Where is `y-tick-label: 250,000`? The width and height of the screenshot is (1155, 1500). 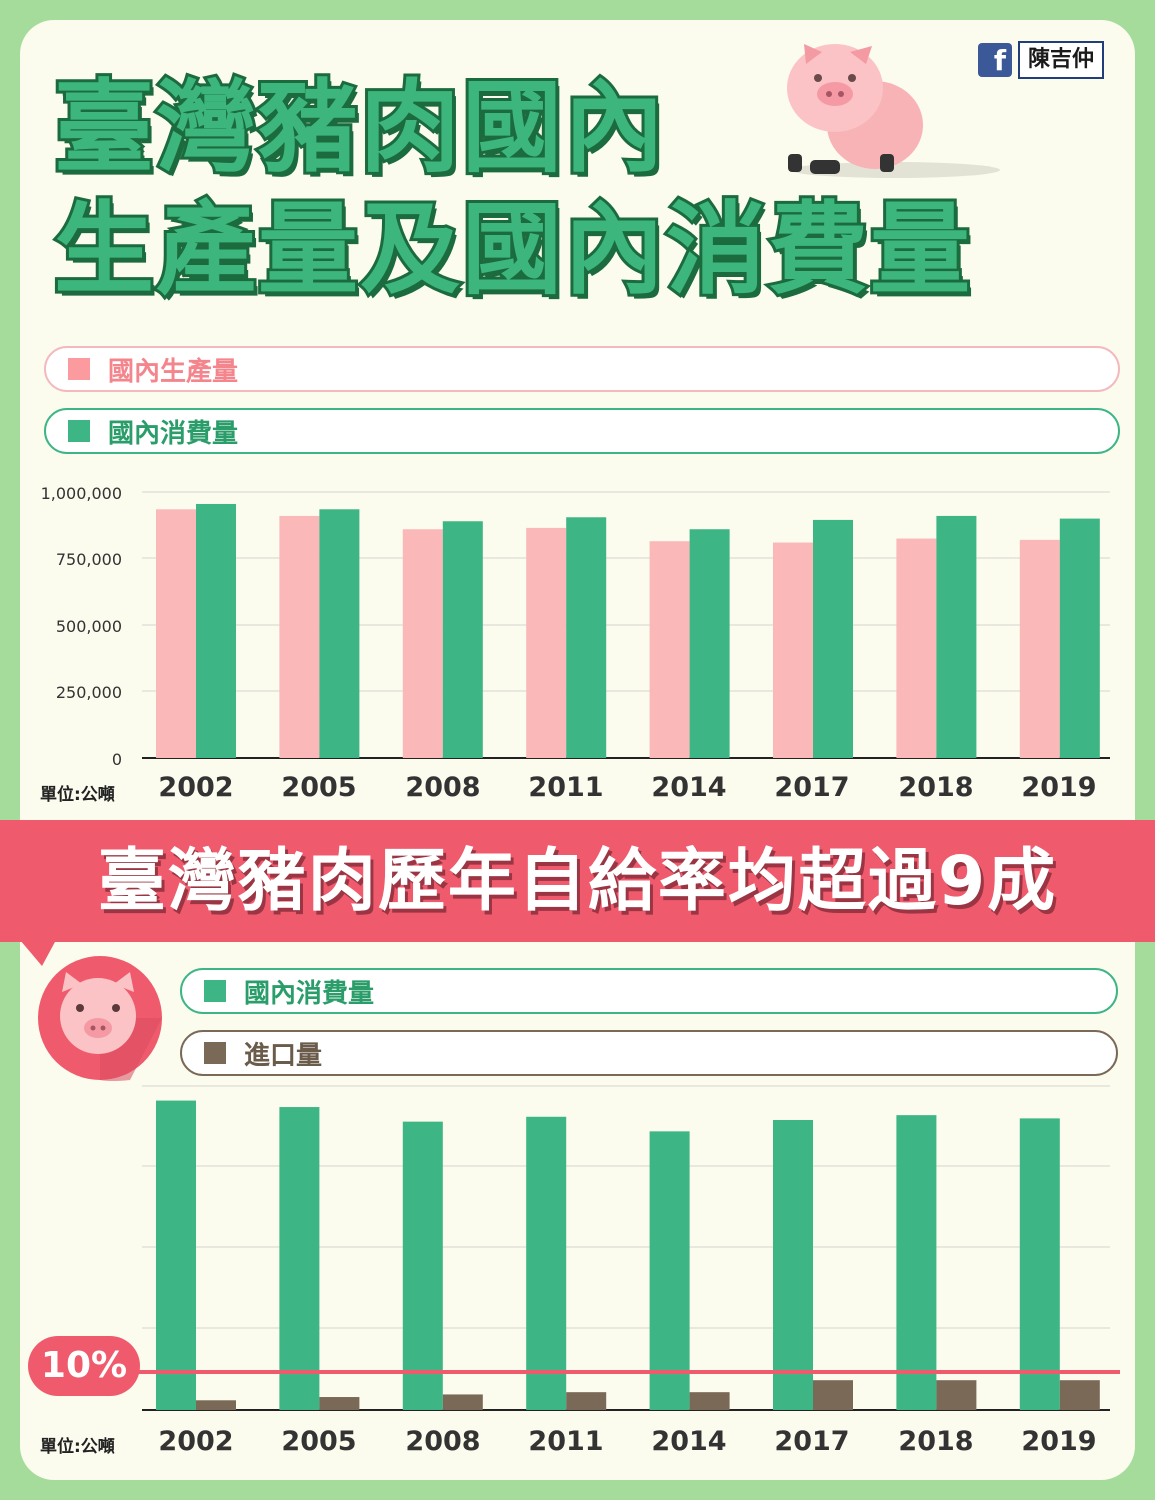
y-tick-label: 250,000 is located at coordinates (88, 692).